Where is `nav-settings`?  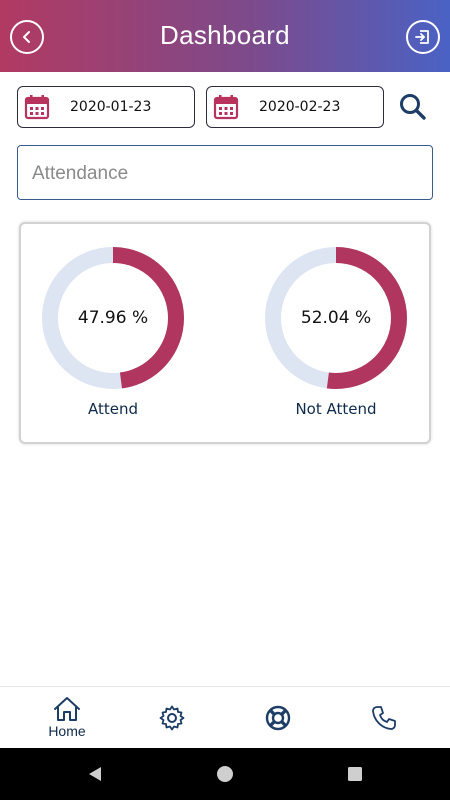 nav-settings is located at coordinates (172, 718).